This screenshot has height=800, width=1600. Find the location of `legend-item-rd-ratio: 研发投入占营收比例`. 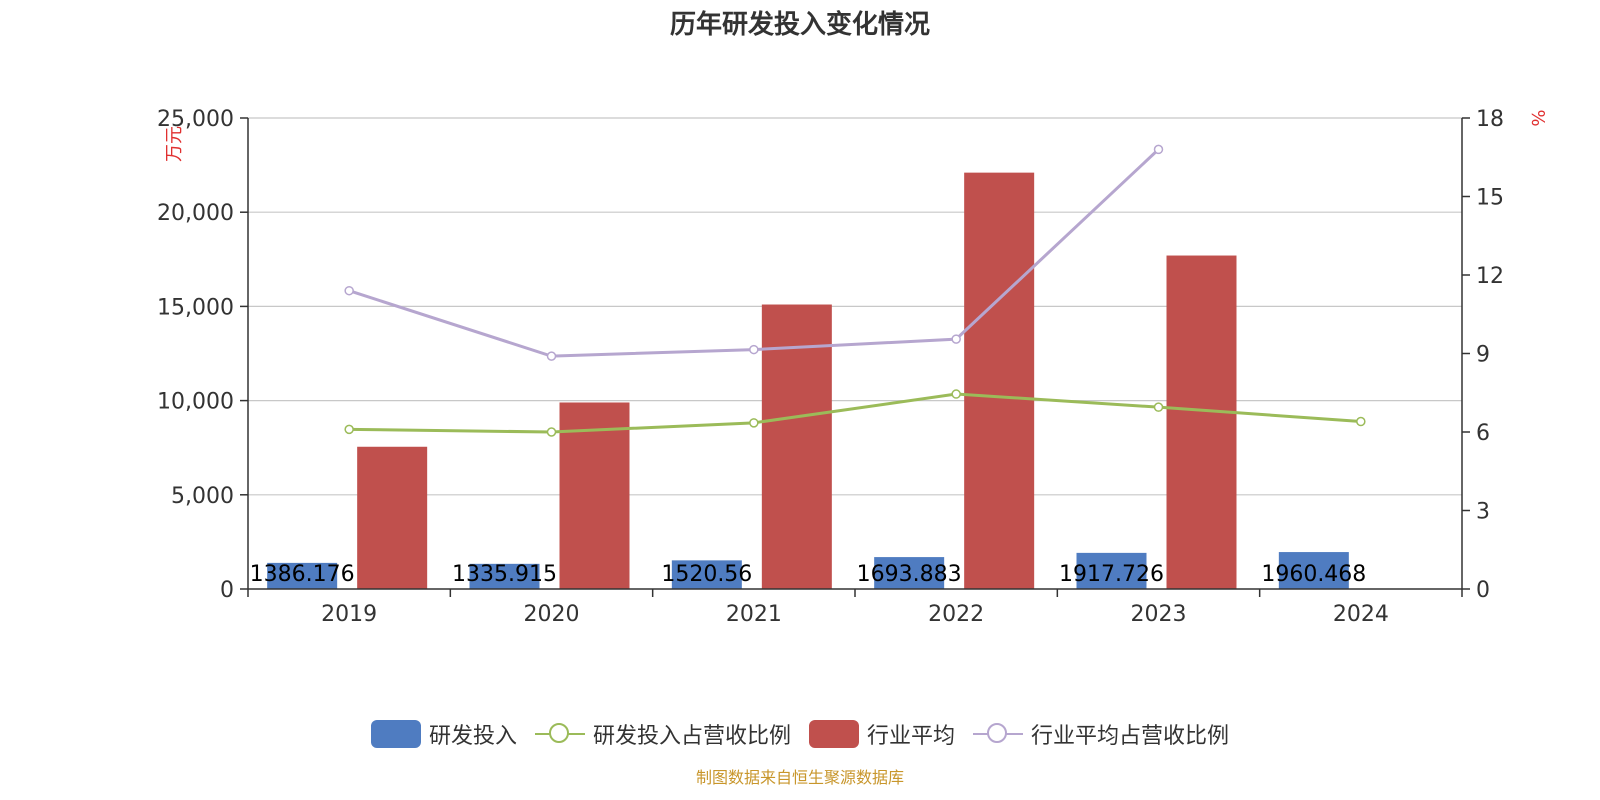

legend-item-rd-ratio: 研发投入占营收比例 is located at coordinates (662, 734).